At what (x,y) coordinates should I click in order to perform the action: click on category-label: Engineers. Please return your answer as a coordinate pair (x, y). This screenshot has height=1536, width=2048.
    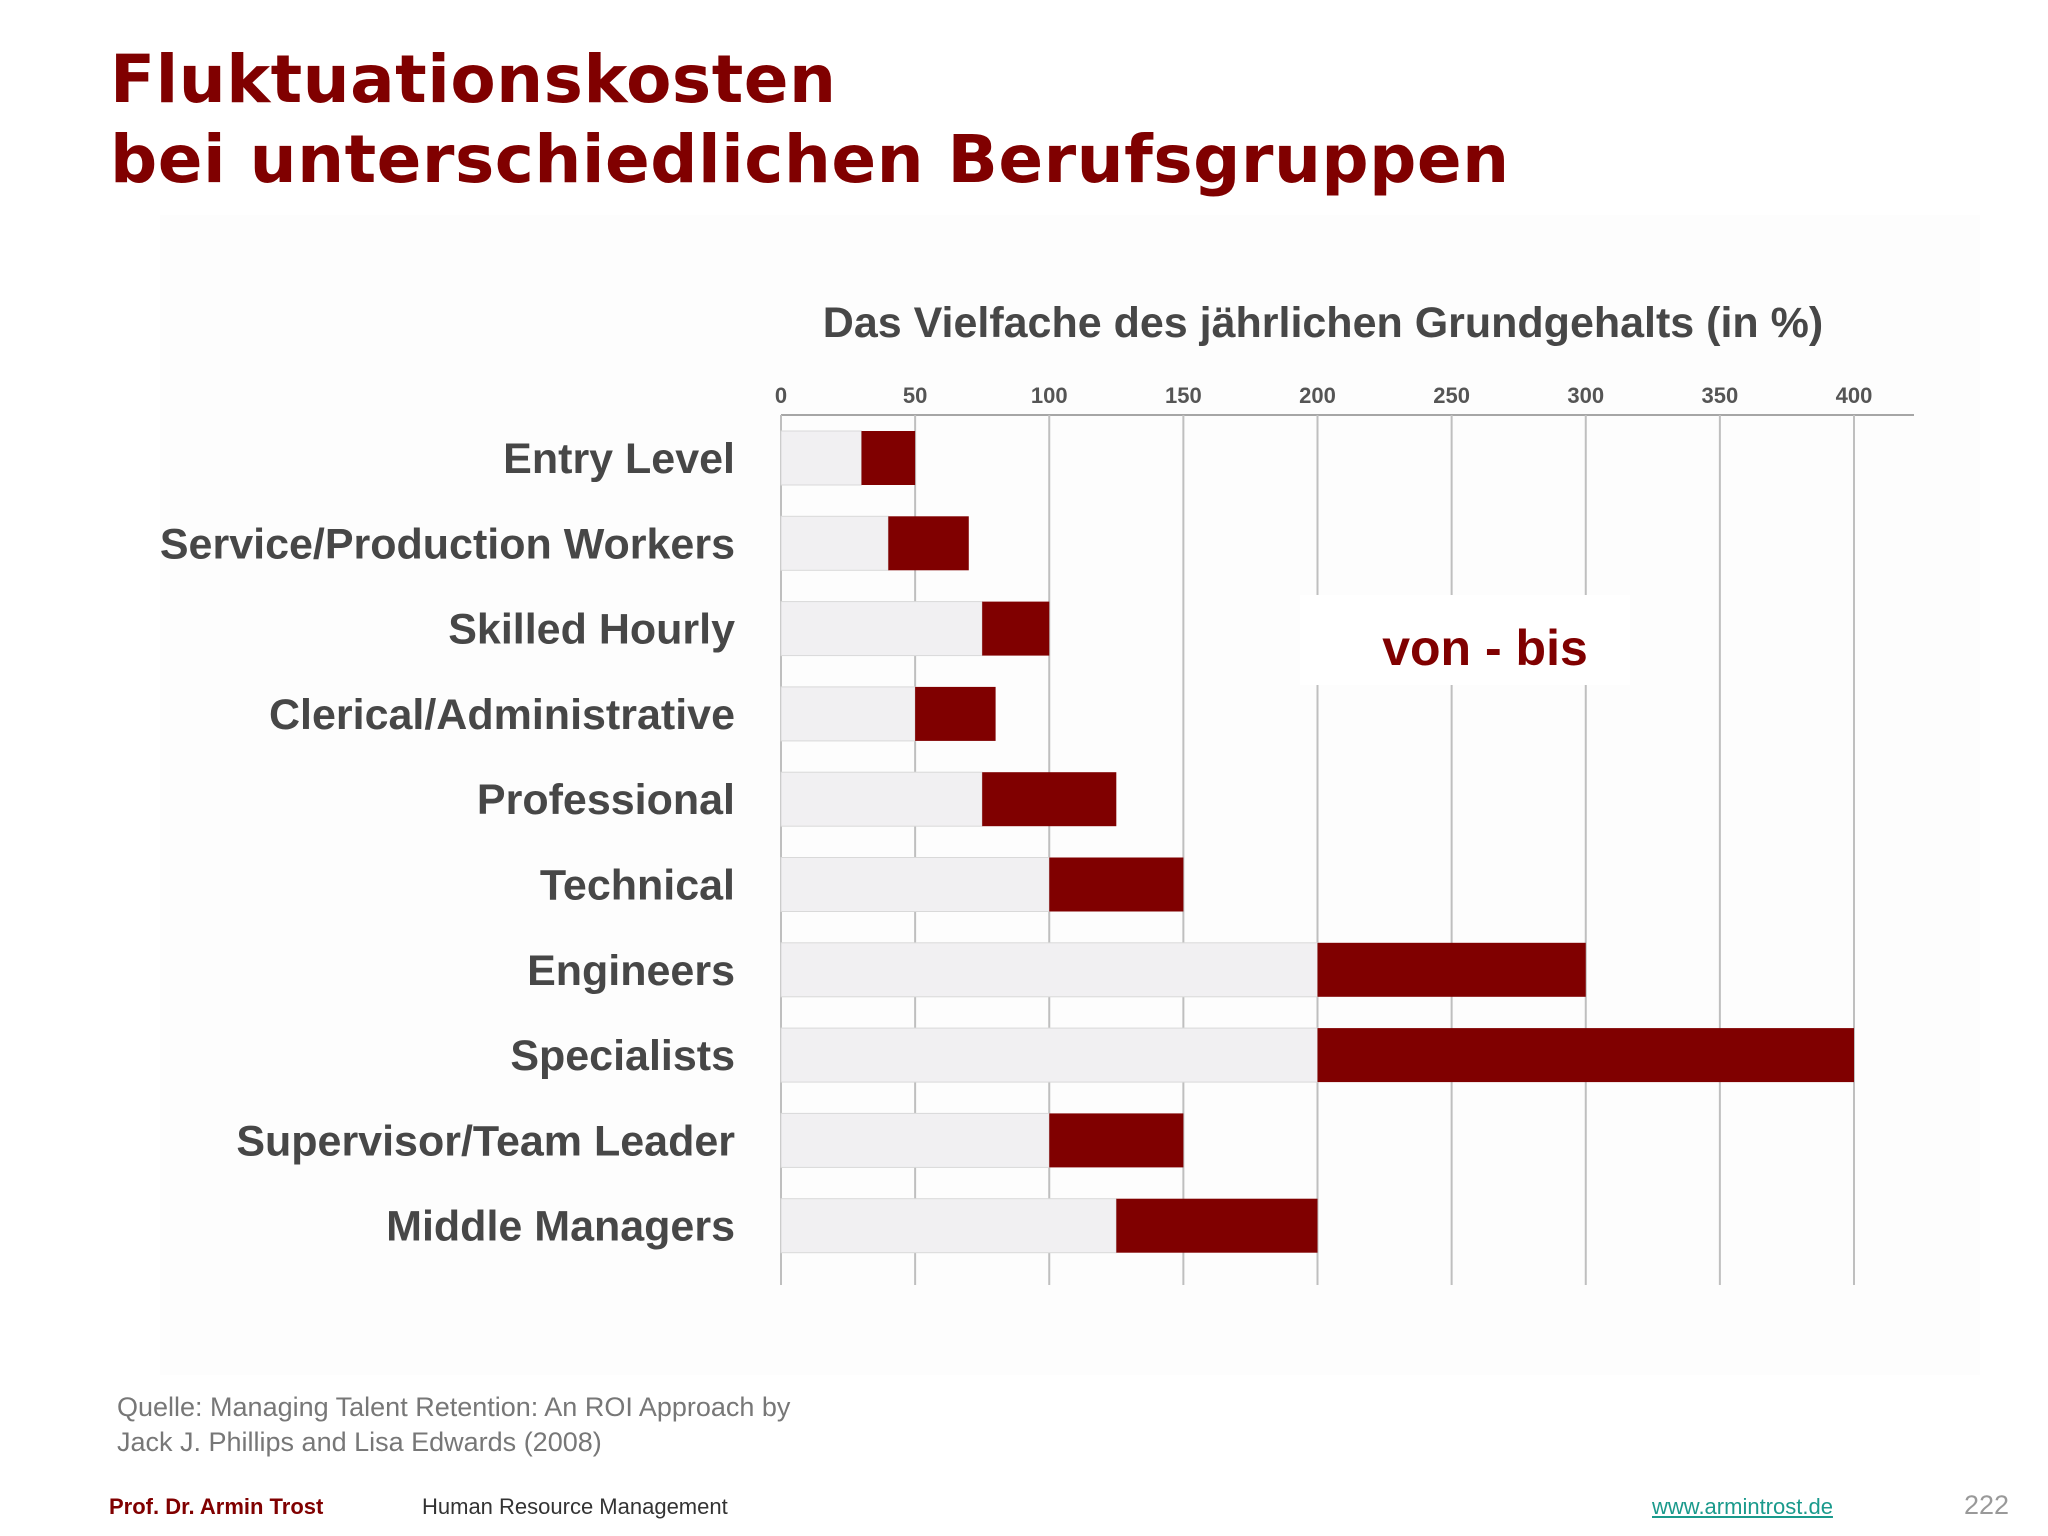
    Looking at the image, I should click on (631, 971).